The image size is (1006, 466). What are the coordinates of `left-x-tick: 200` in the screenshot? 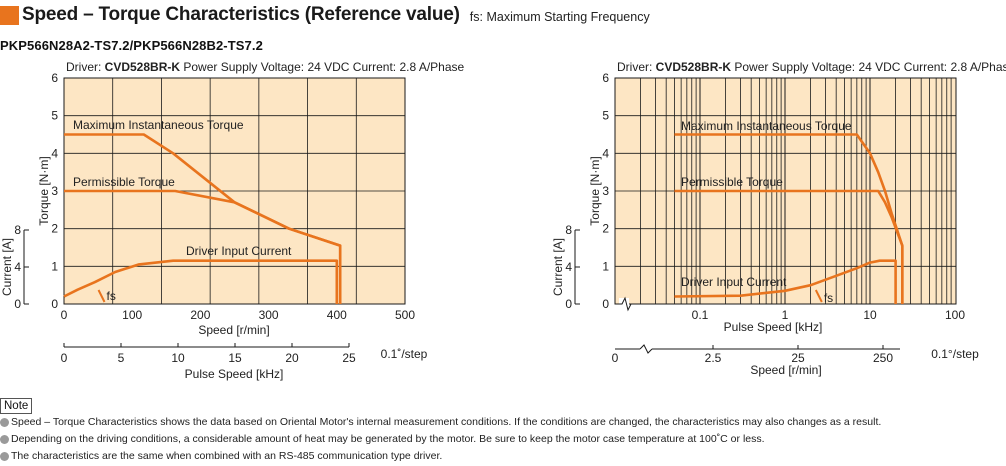 It's located at (200, 315).